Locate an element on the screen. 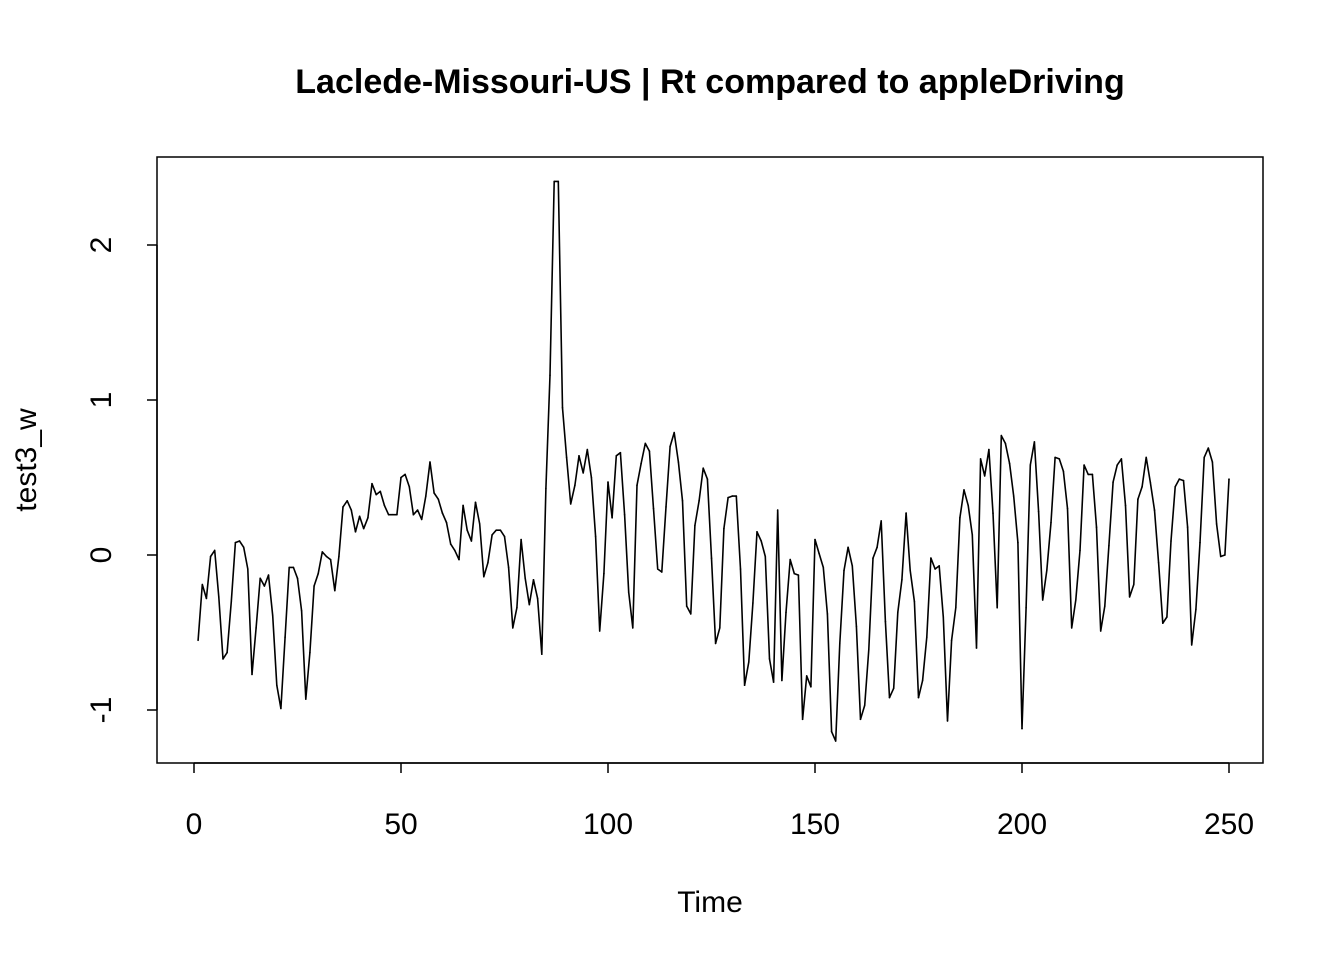  y-axis-label: test3_w is located at coordinates (26, 460).